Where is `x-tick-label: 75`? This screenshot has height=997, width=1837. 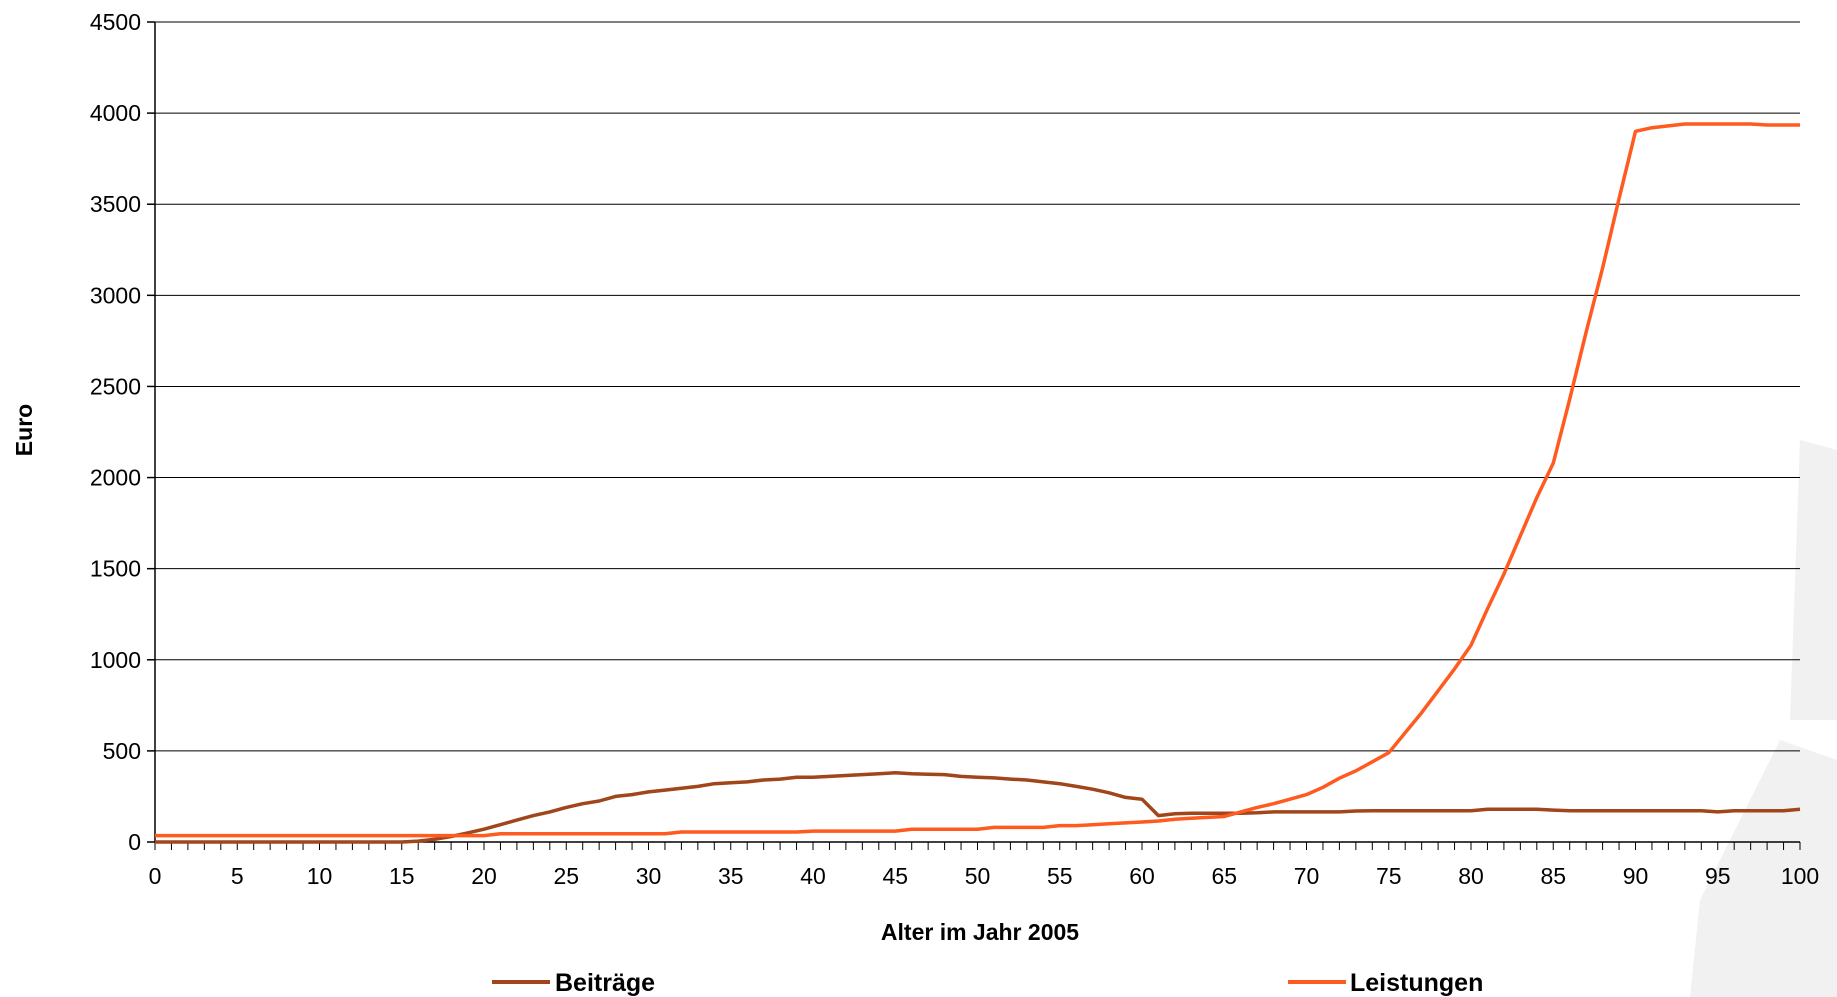 x-tick-label: 75 is located at coordinates (1389, 876).